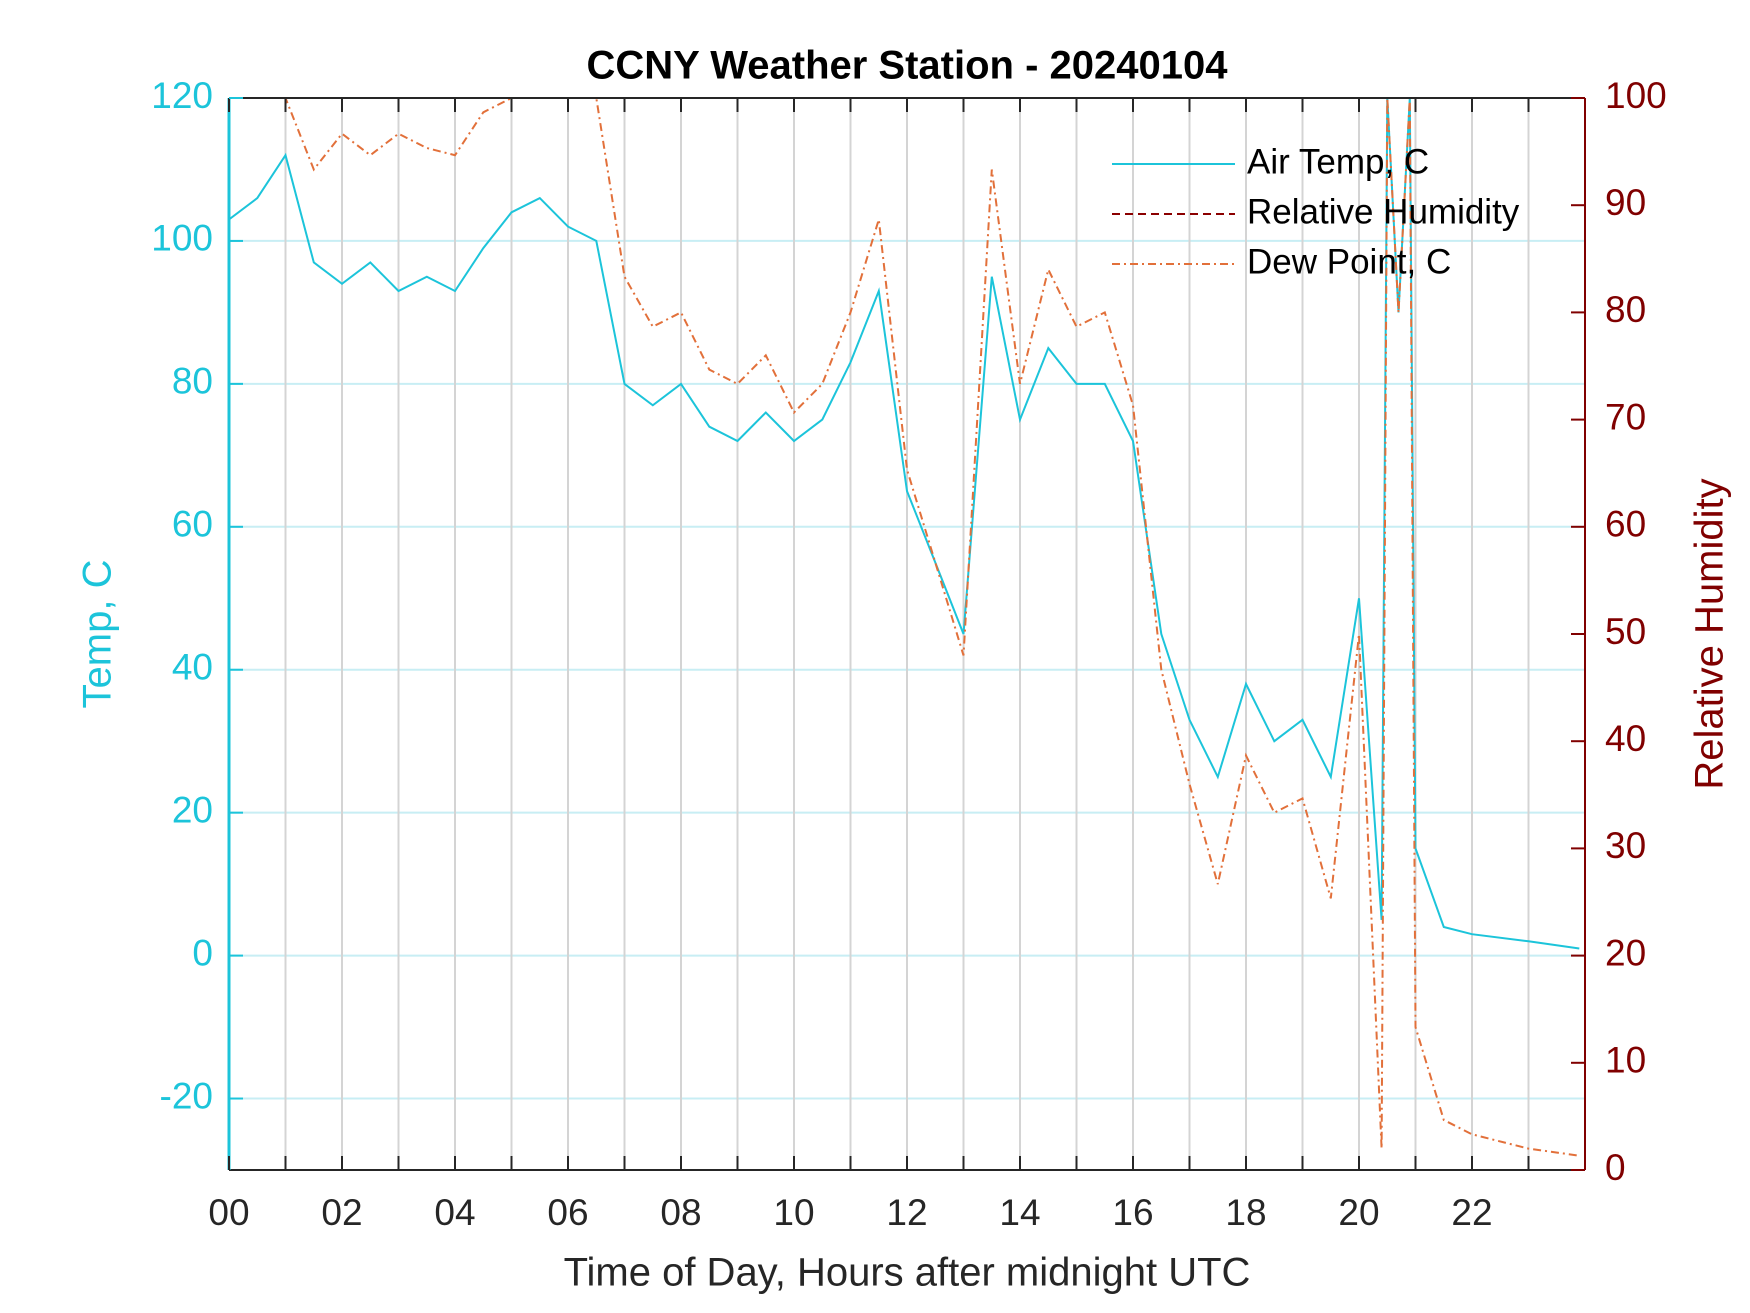 This screenshot has height=1313, width=1750. Describe the element at coordinates (1625, 416) in the screenshot. I see `y2-tick-label: 70` at that location.